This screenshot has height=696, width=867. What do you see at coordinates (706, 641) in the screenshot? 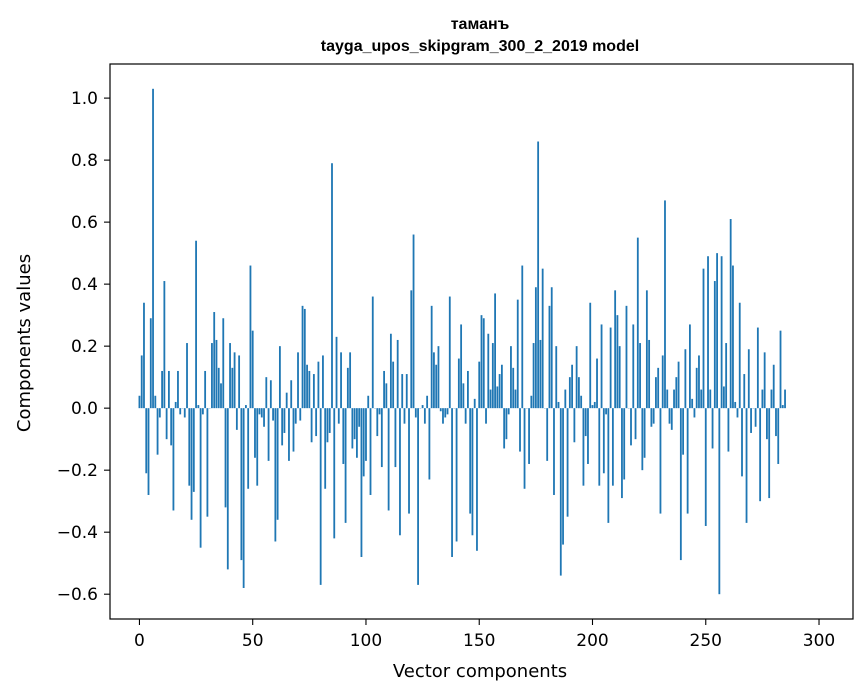
I see `x-tick-label-250: 250` at bounding box center [706, 641].